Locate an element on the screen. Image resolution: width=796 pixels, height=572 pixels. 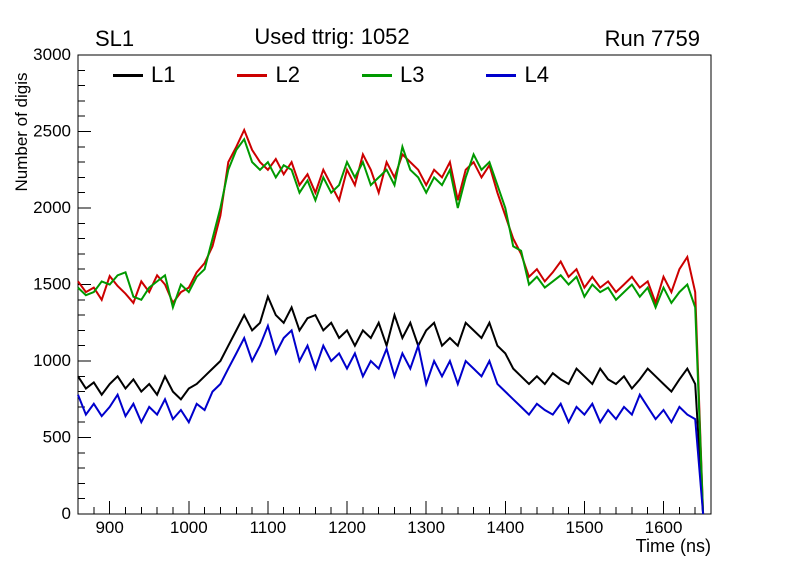
x-tick-label: 1300 is located at coordinates (426, 527).